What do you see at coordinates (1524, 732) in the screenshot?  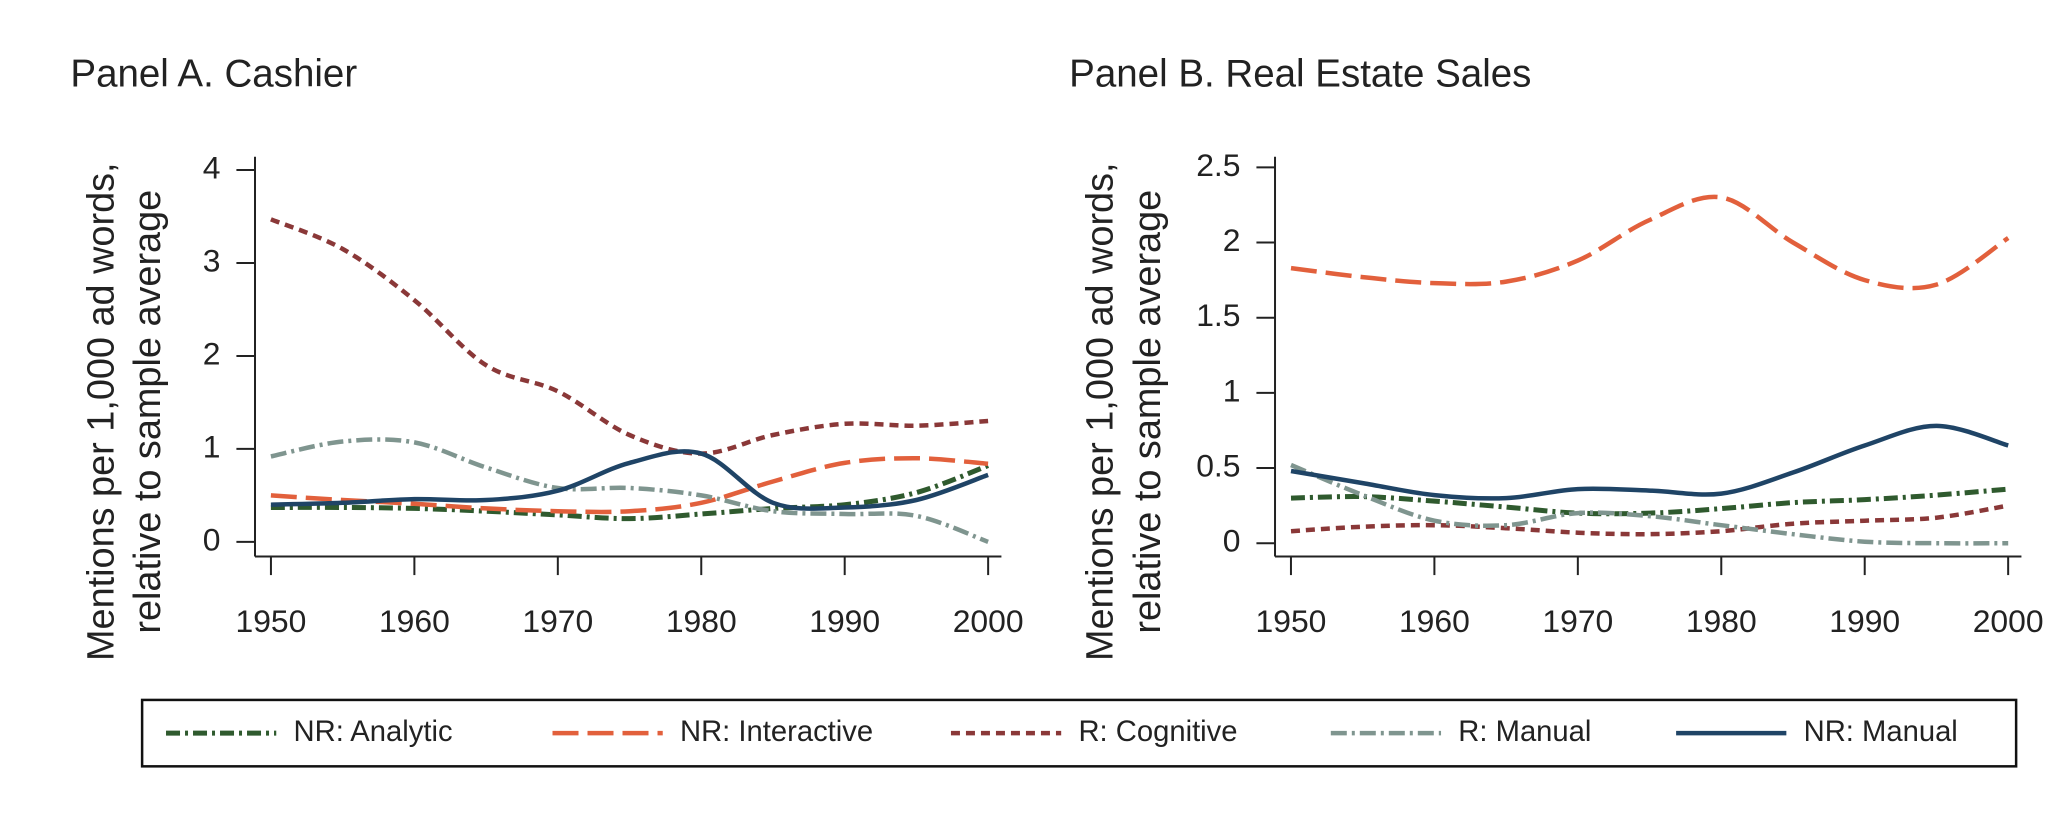 I see `legend-label: R: Manual` at bounding box center [1524, 732].